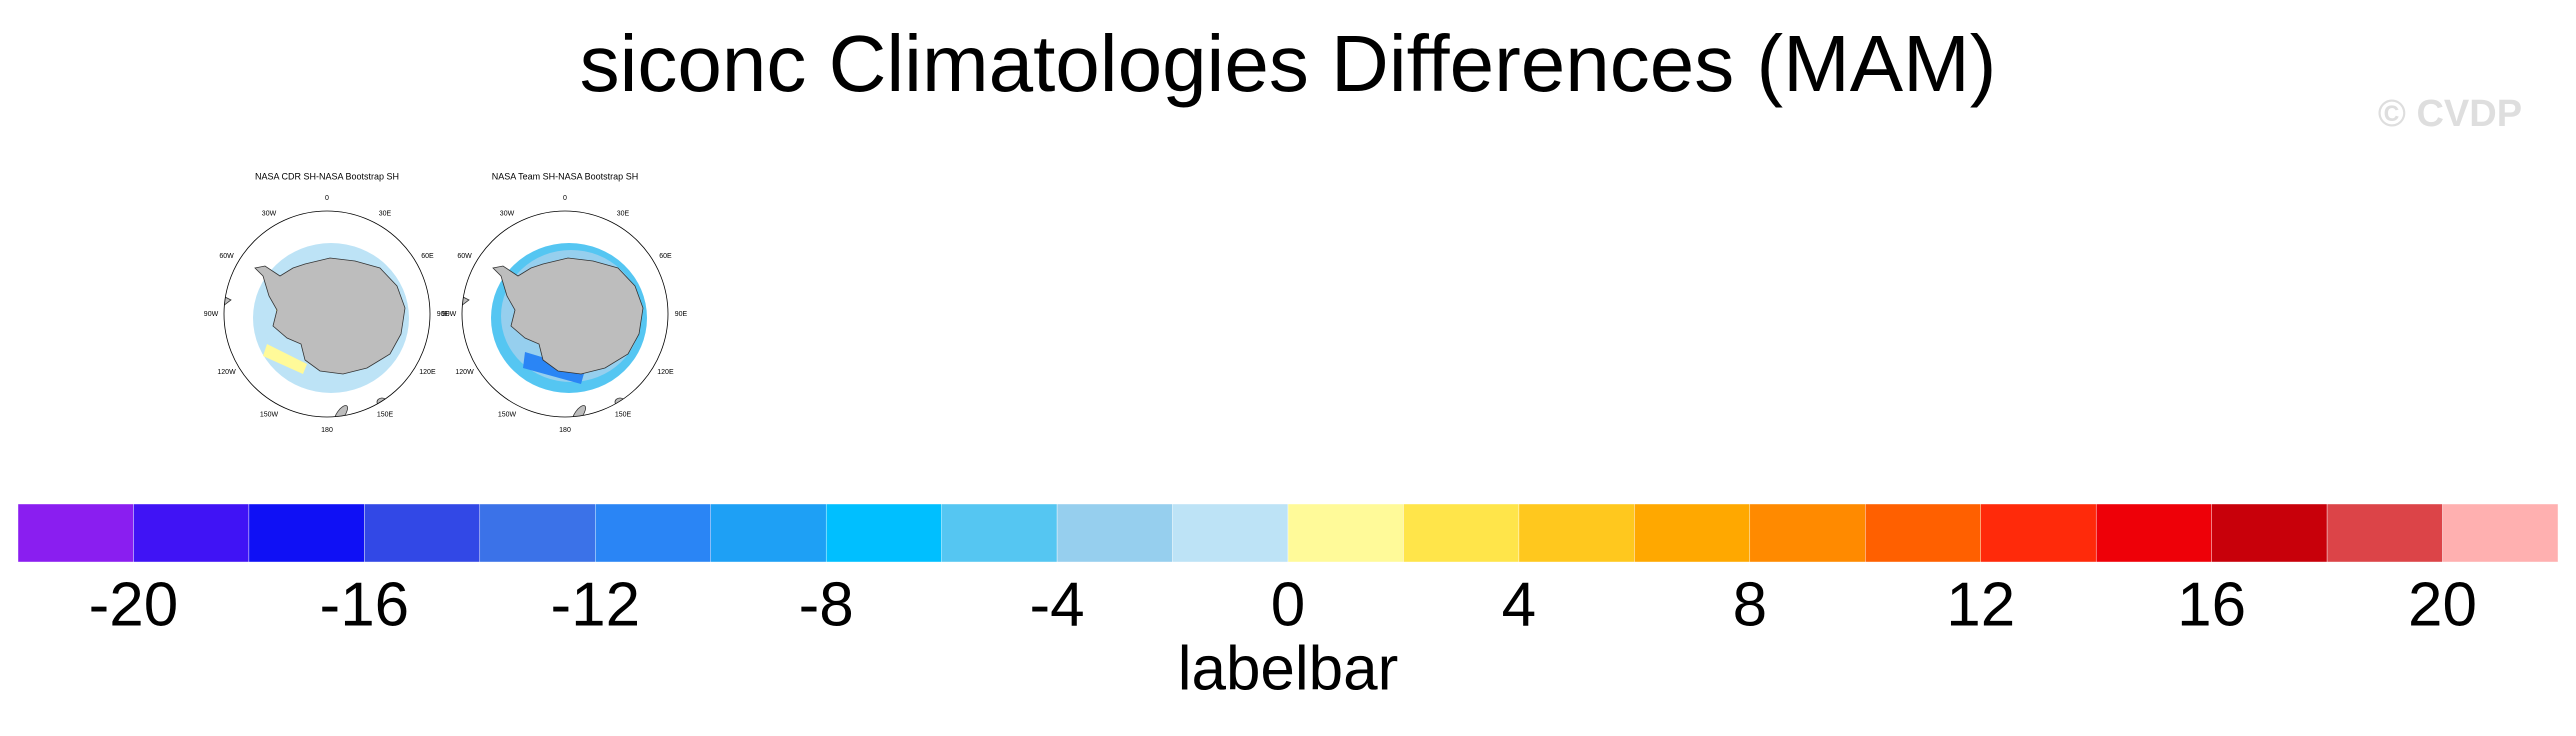 This screenshot has height=736, width=2576. I want to click on tick-label: 0, so click(1288, 604).